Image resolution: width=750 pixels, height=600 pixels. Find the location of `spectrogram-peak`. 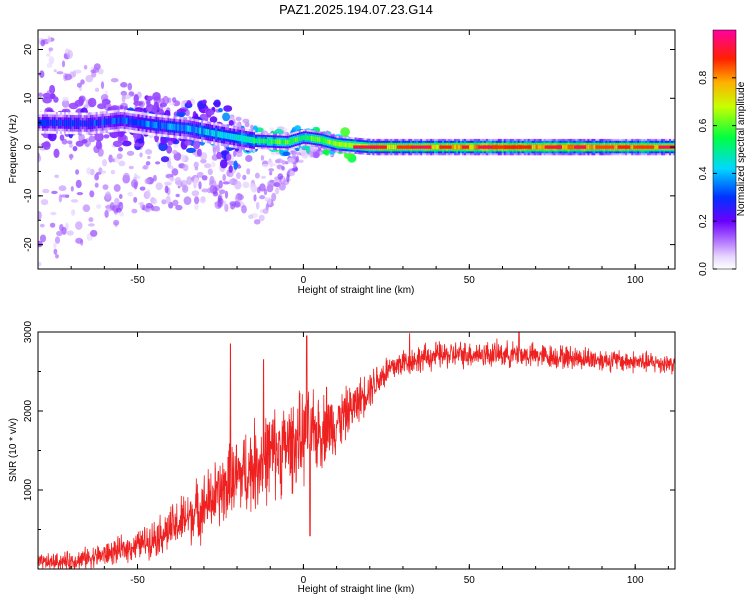

spectrogram-peak is located at coordinates (465, 147).